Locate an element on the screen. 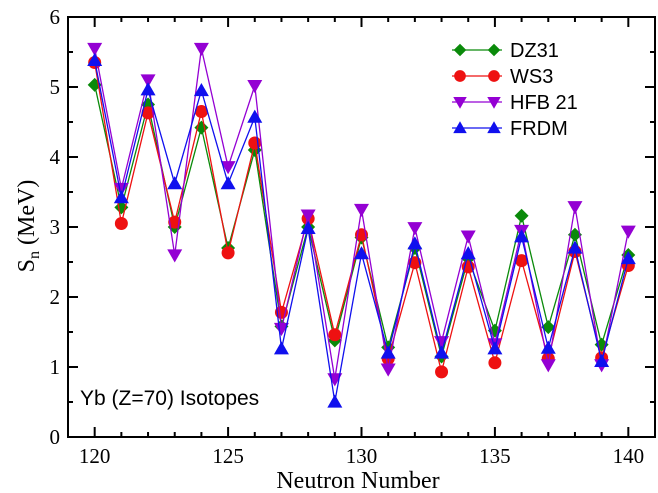  legend-label-ws3: WS3 is located at coordinates (531, 77).